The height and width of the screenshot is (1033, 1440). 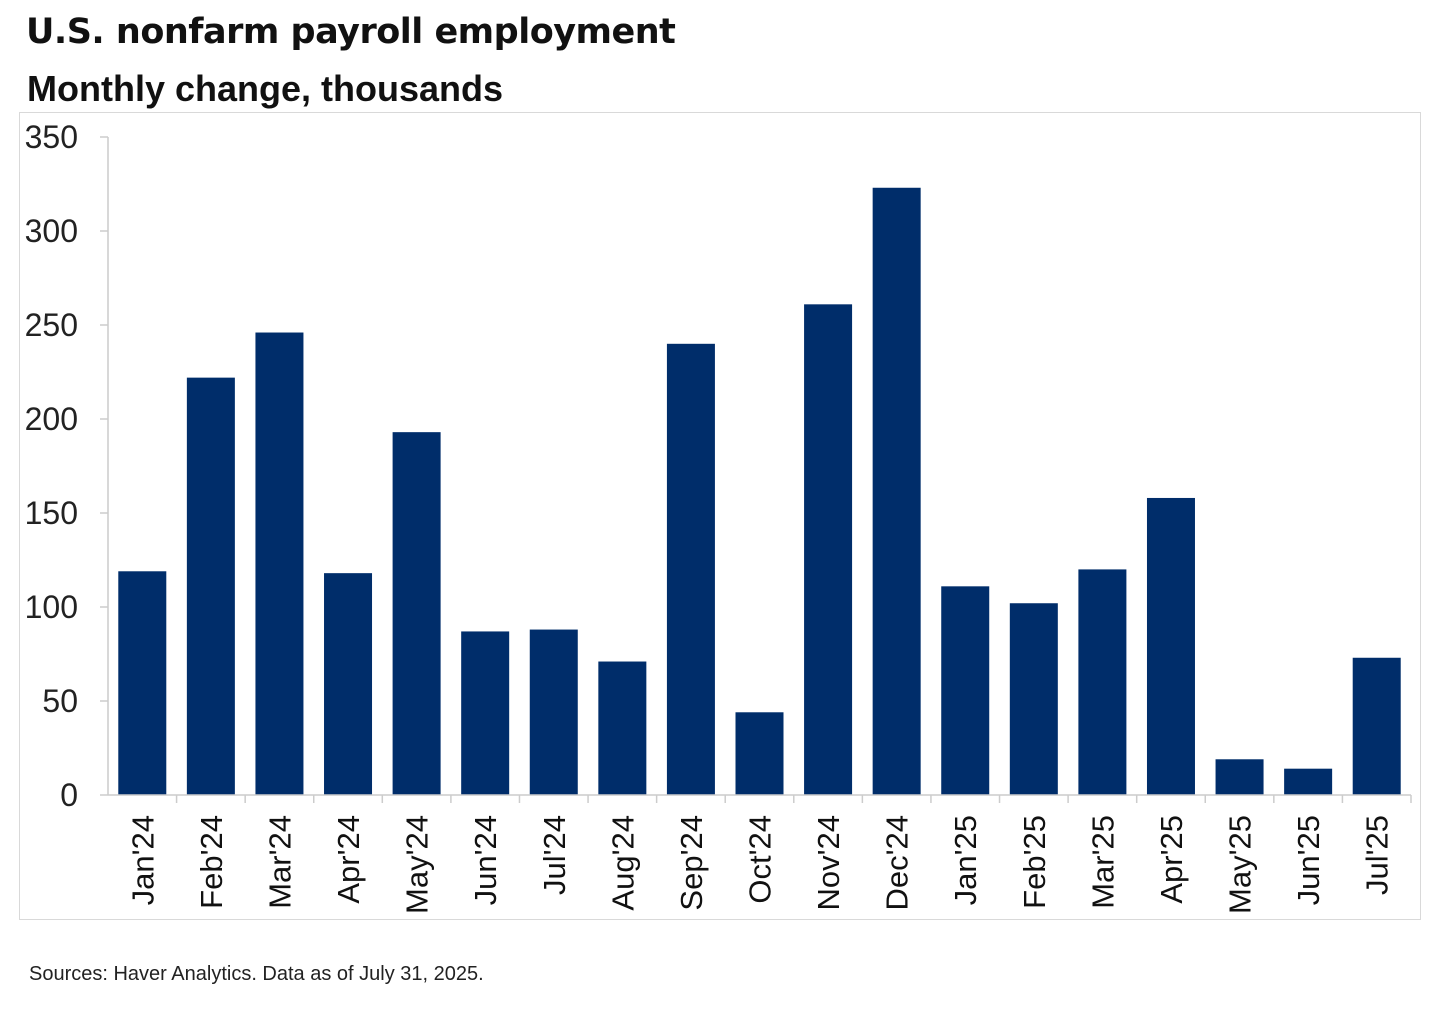 I want to click on x-tick-label: Sep'24, so click(x=691, y=863).